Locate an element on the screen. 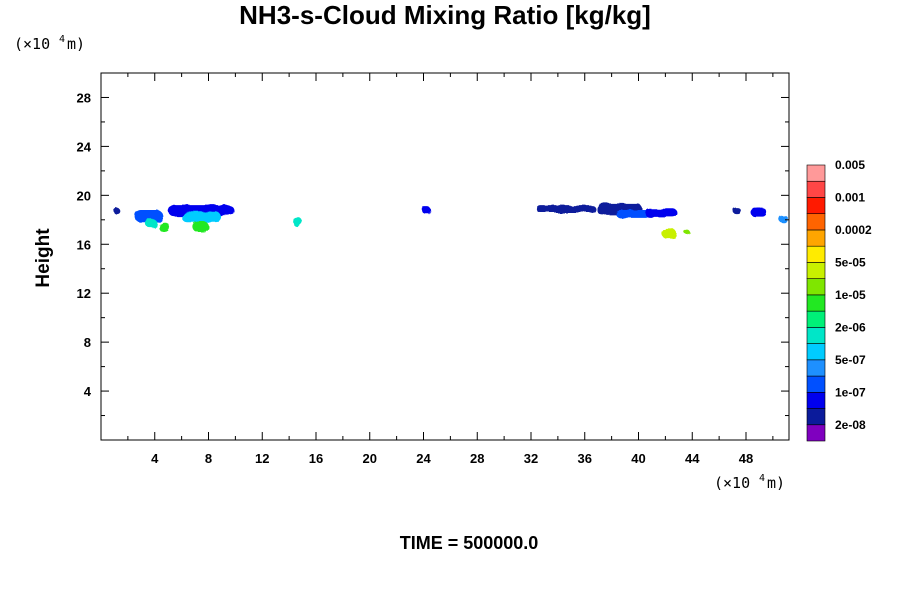 This screenshot has height=600, width=900. x-tick-label: 16 is located at coordinates (316, 458).